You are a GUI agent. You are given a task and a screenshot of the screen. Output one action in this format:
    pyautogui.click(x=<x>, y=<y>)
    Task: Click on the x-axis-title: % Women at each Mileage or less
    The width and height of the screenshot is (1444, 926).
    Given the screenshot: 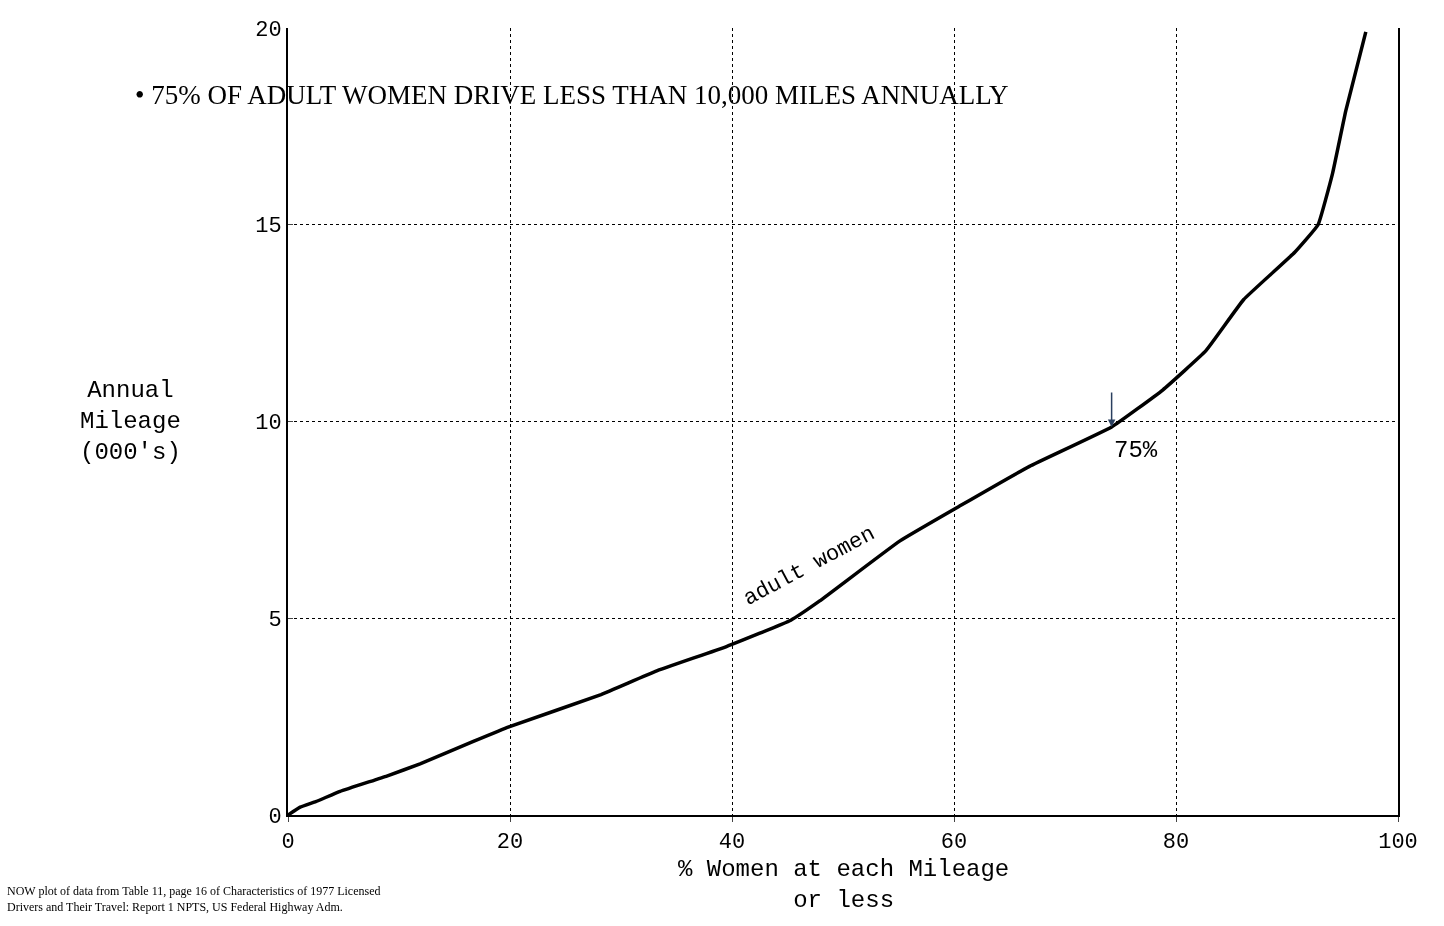 What is the action you would take?
    pyautogui.click(x=844, y=885)
    